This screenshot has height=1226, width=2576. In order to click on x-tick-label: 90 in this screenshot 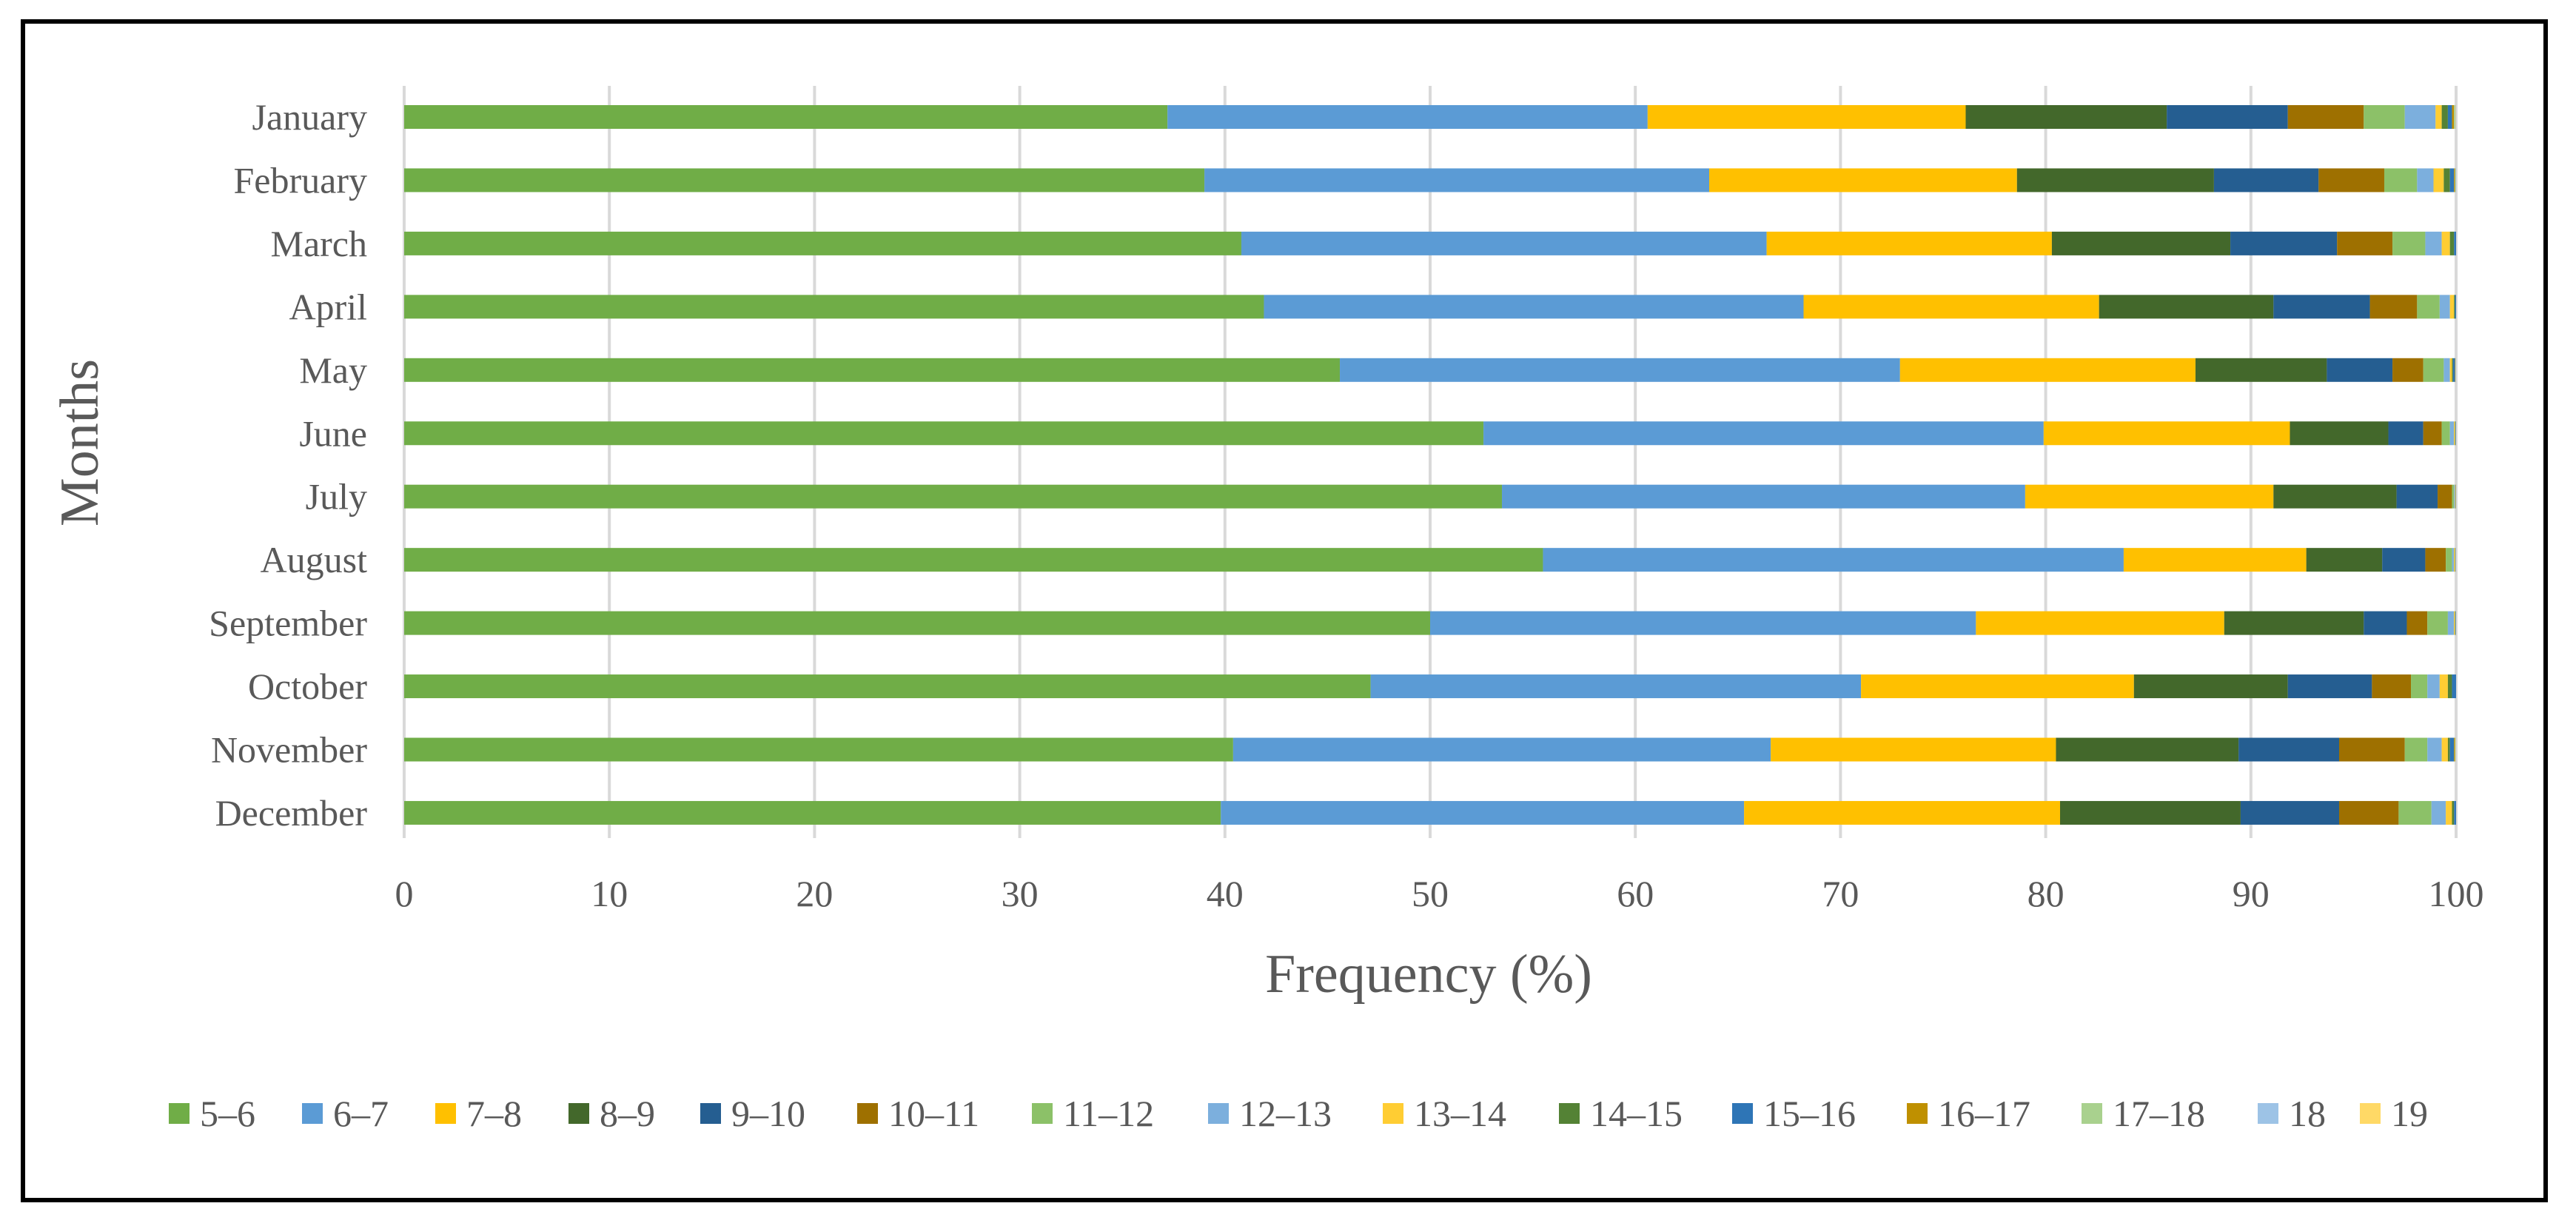, I will do `click(2251, 893)`.